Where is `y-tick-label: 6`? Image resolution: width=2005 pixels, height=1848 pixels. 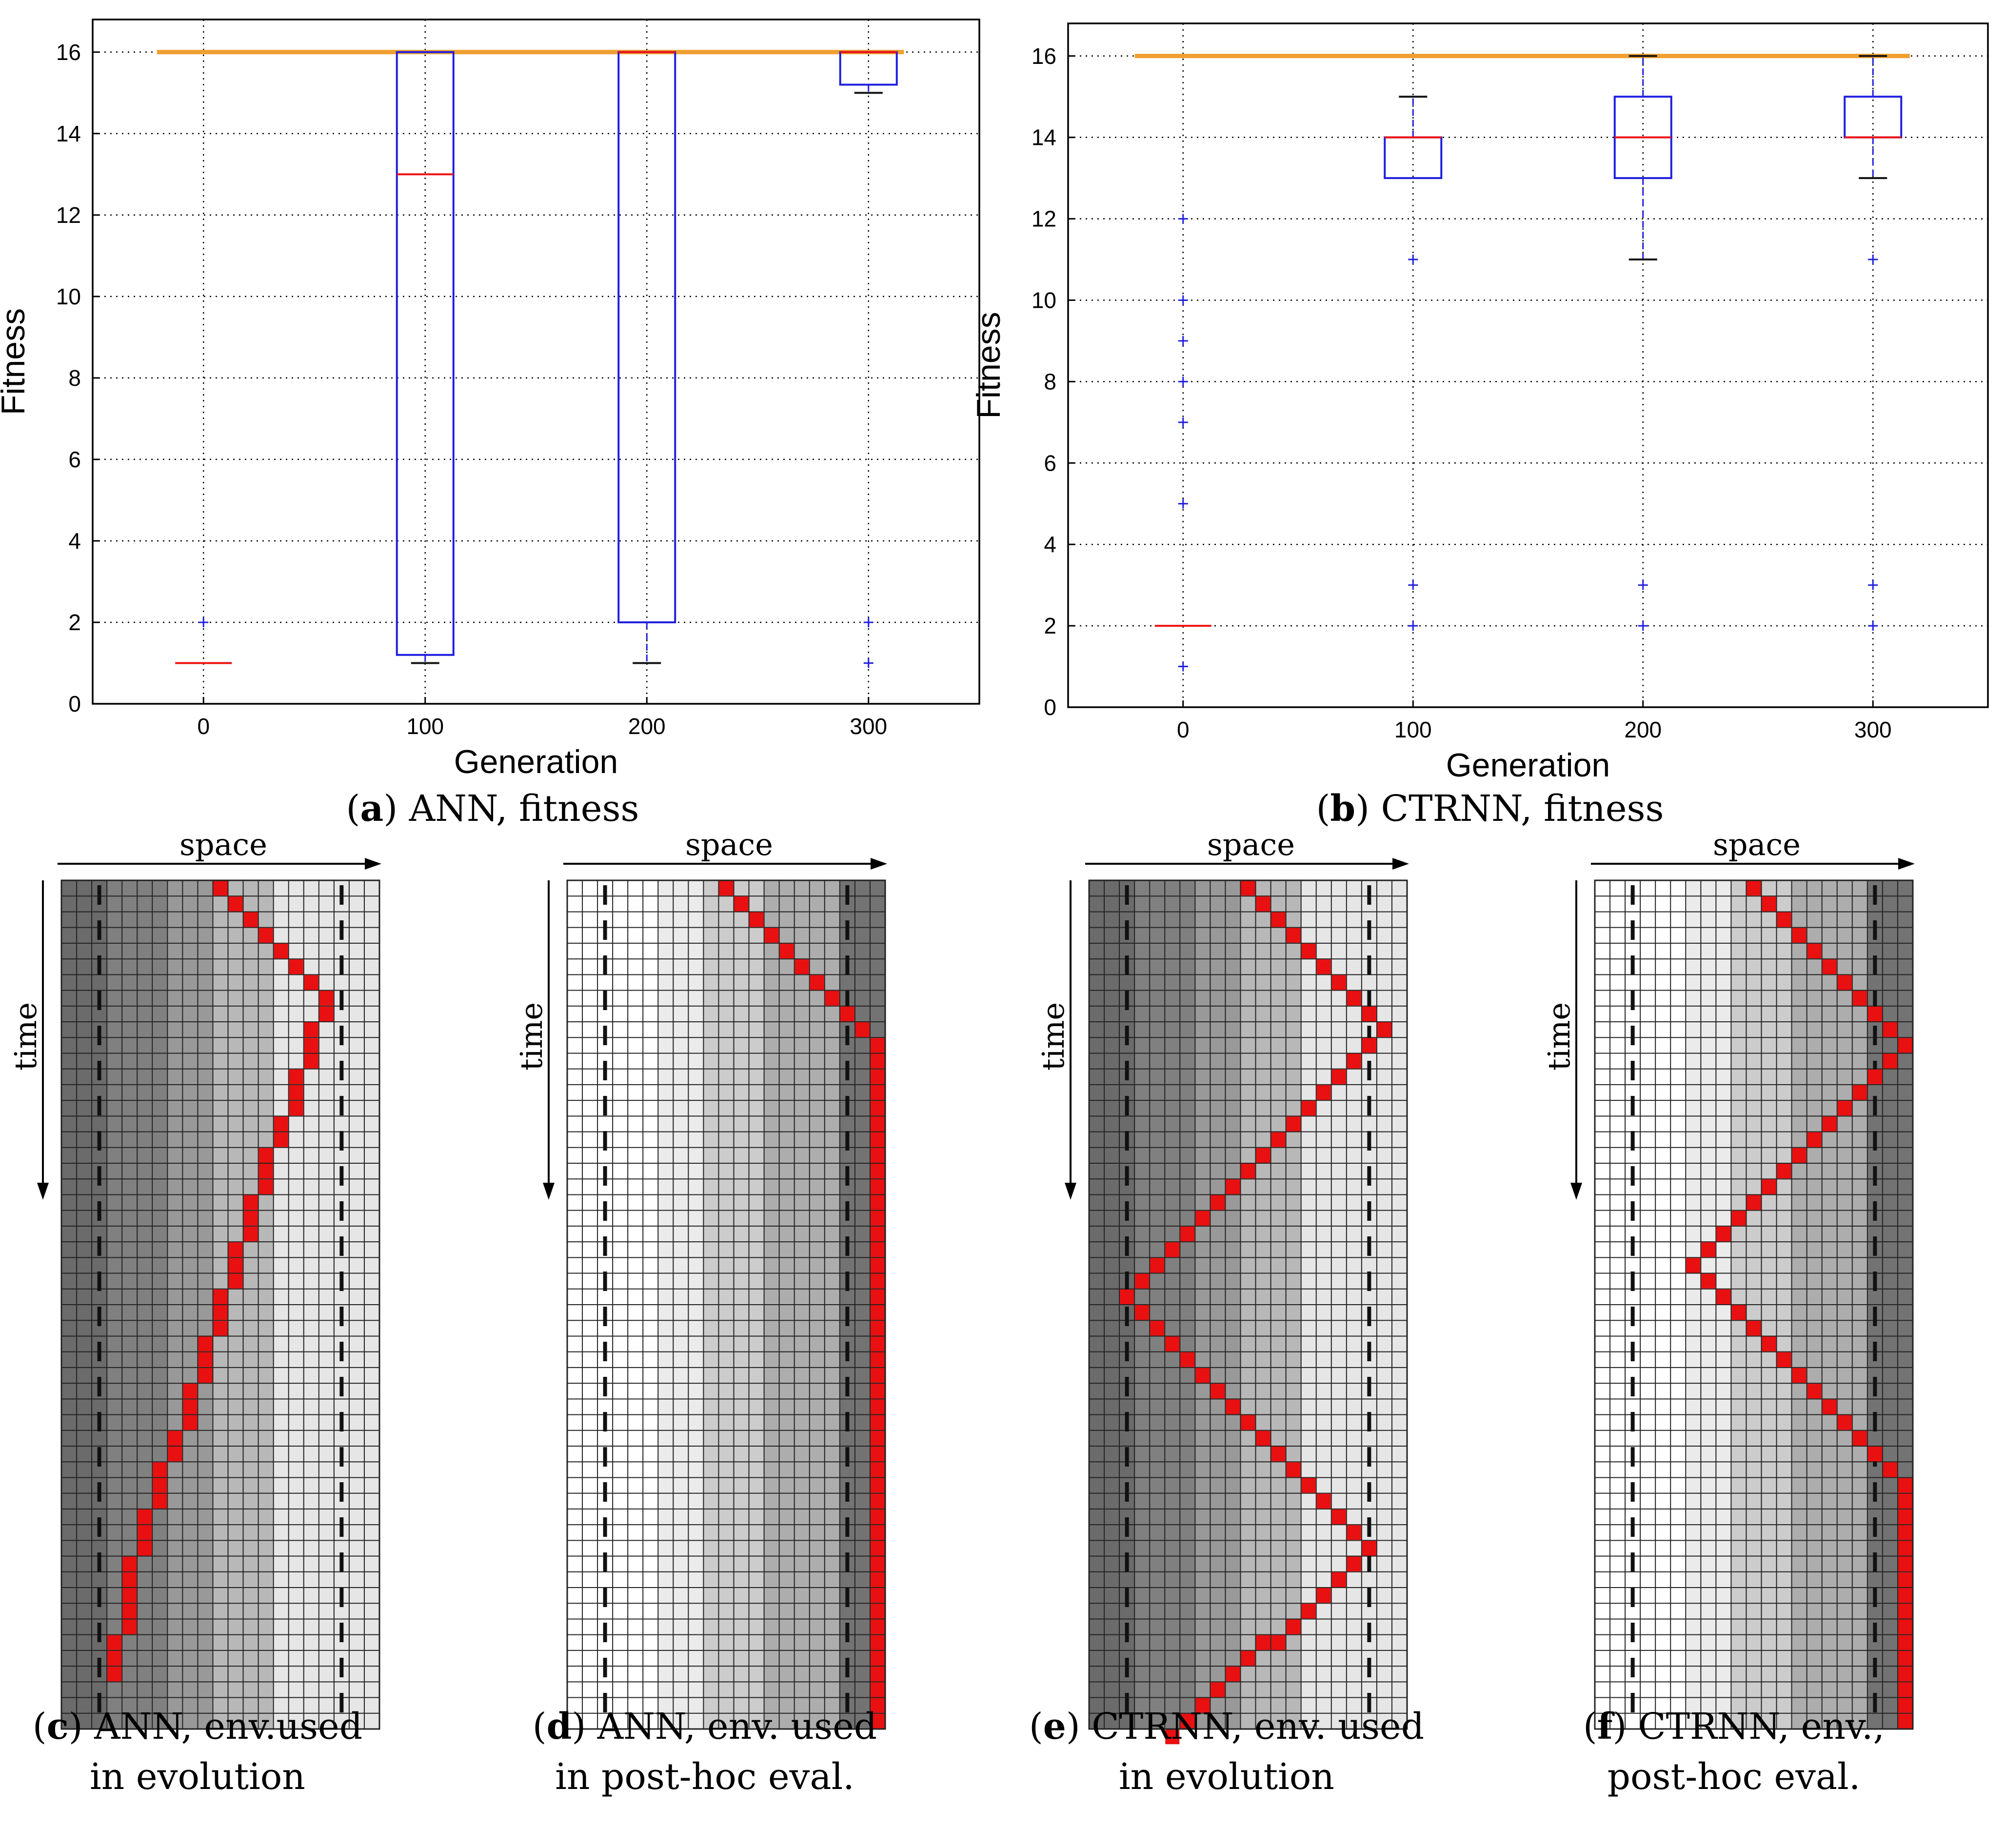 y-tick-label: 6 is located at coordinates (1050, 463).